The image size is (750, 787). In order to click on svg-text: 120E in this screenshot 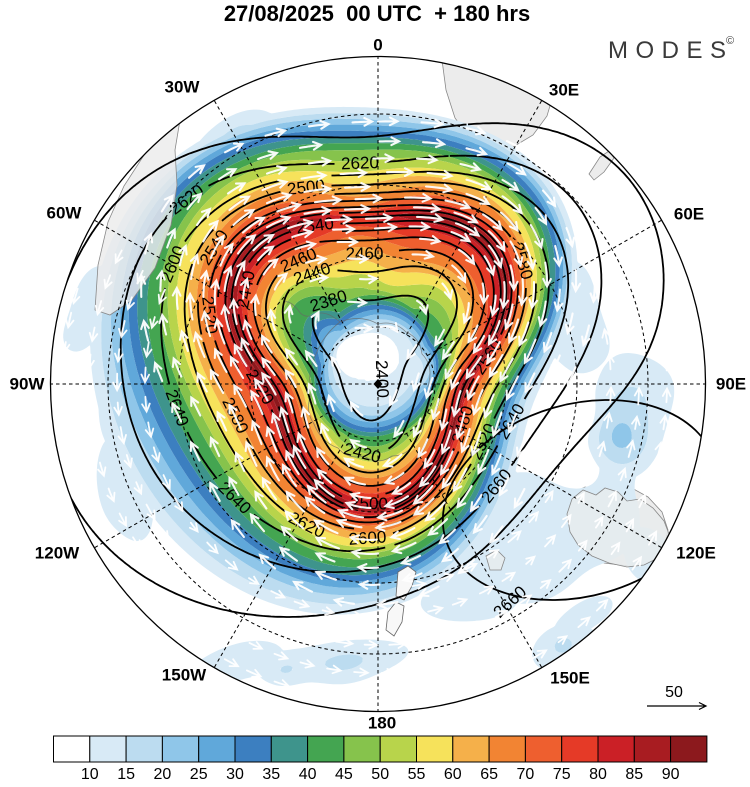, I will do `click(696, 553)`.